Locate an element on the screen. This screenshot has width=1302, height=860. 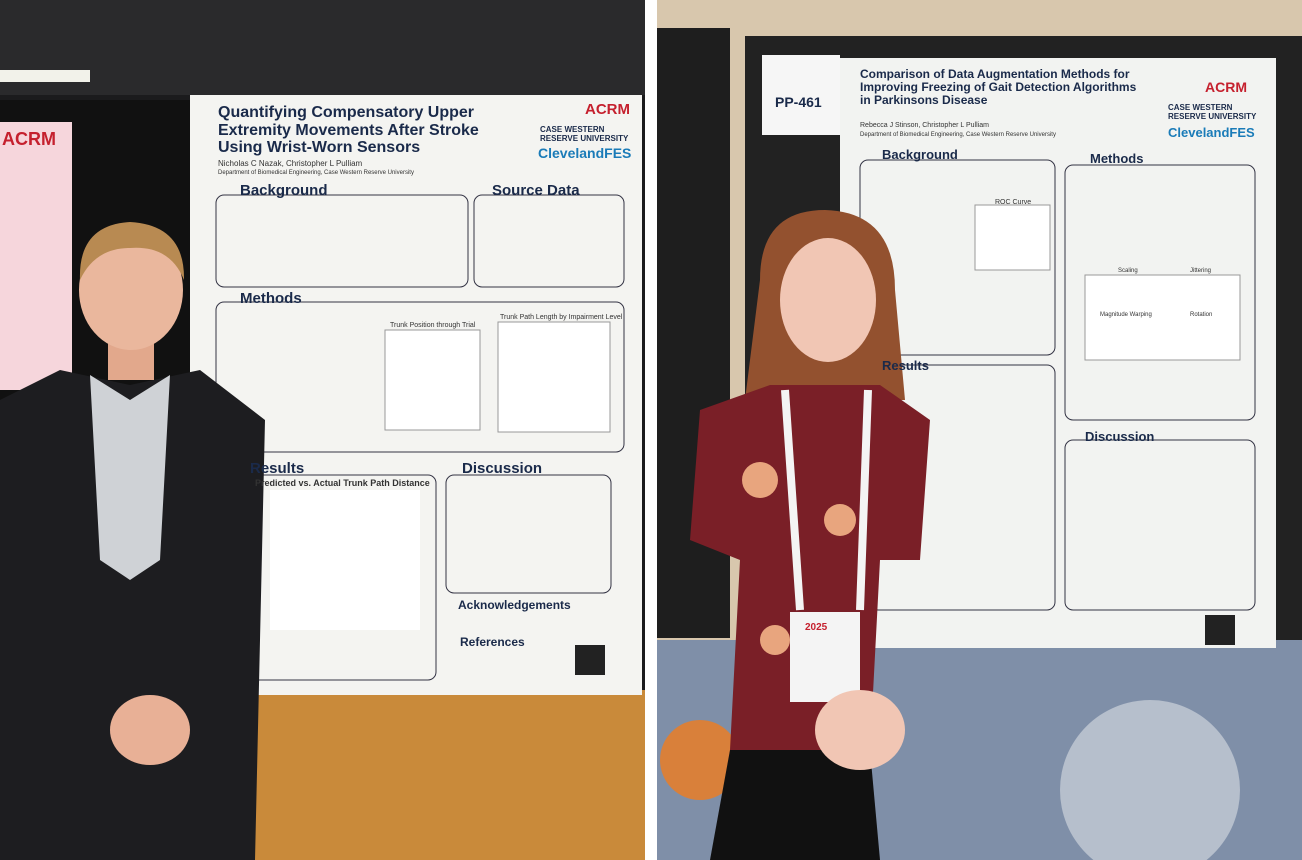
section-heading: Source Data is located at coordinates (536, 190).